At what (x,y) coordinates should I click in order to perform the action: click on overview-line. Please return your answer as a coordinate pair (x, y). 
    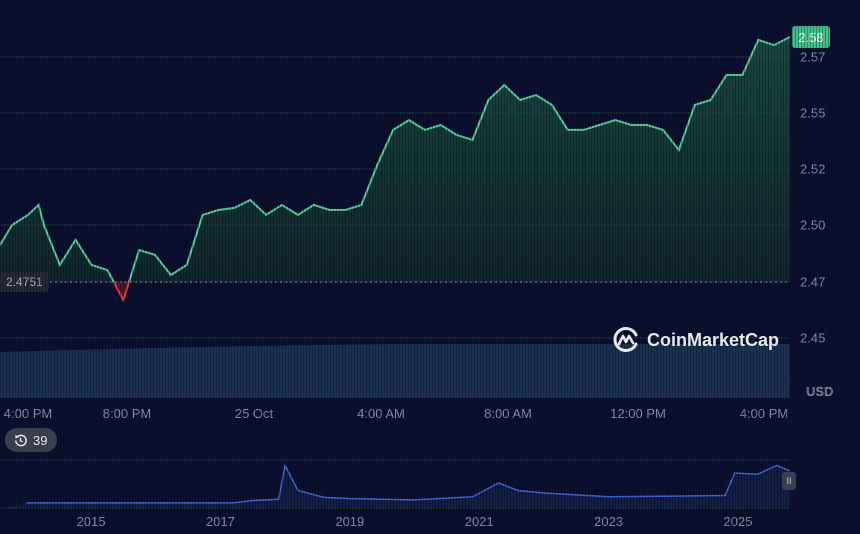
    Looking at the image, I should click on (408, 483).